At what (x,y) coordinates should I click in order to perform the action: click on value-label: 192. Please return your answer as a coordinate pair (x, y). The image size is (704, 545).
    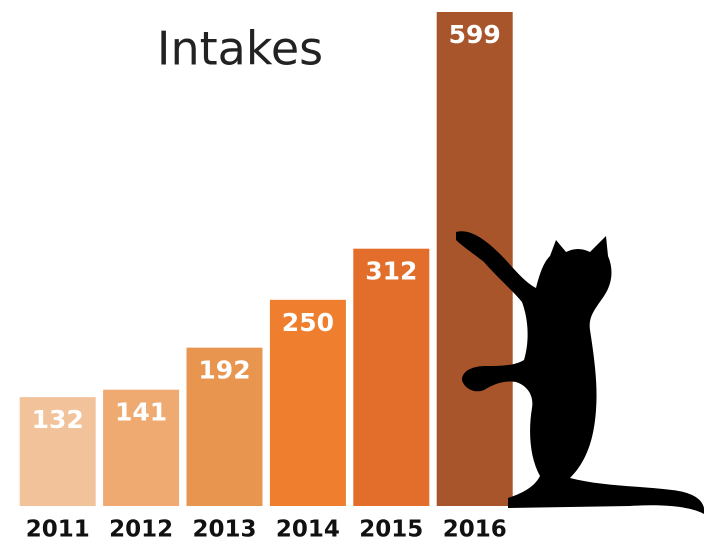
    Looking at the image, I should click on (224, 370).